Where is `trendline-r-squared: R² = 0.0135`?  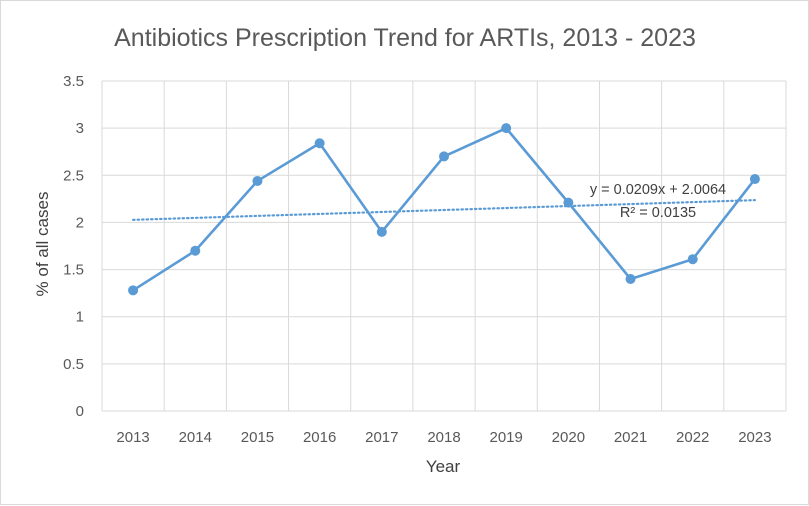 trendline-r-squared: R² = 0.0135 is located at coordinates (658, 213).